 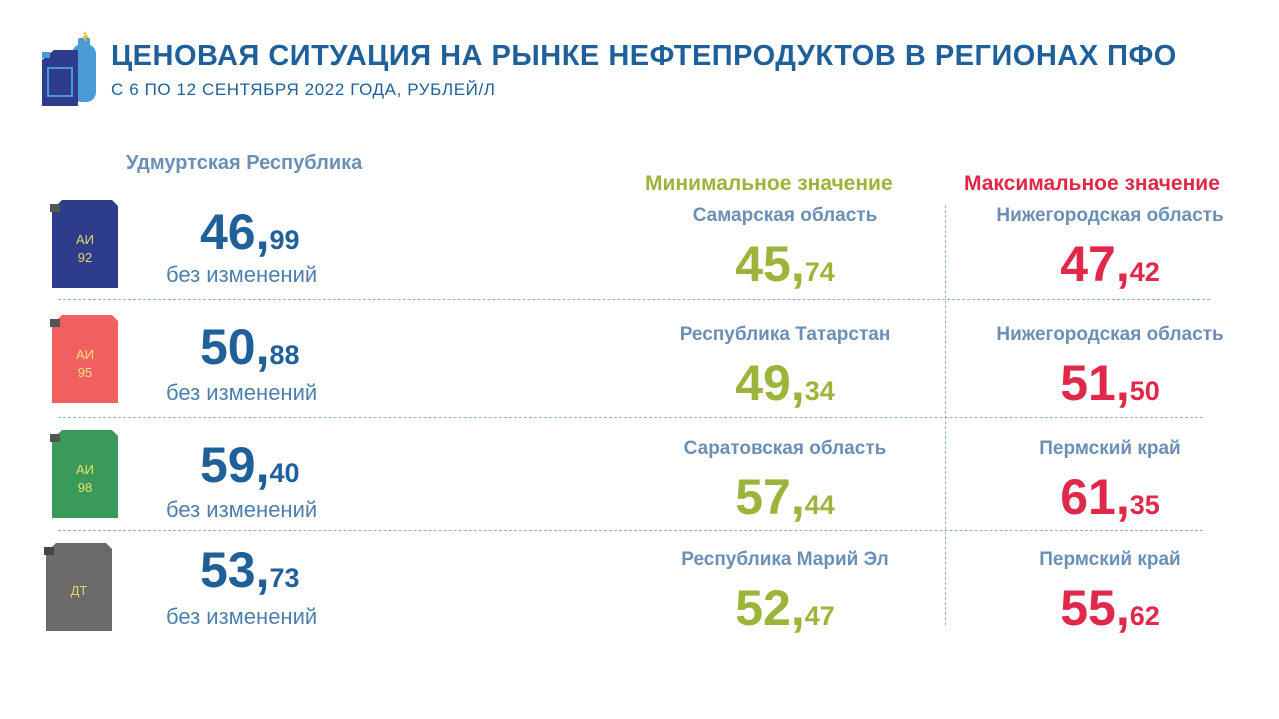 What do you see at coordinates (1110, 497) in the screenshot?
I see `max-value: 61,35` at bounding box center [1110, 497].